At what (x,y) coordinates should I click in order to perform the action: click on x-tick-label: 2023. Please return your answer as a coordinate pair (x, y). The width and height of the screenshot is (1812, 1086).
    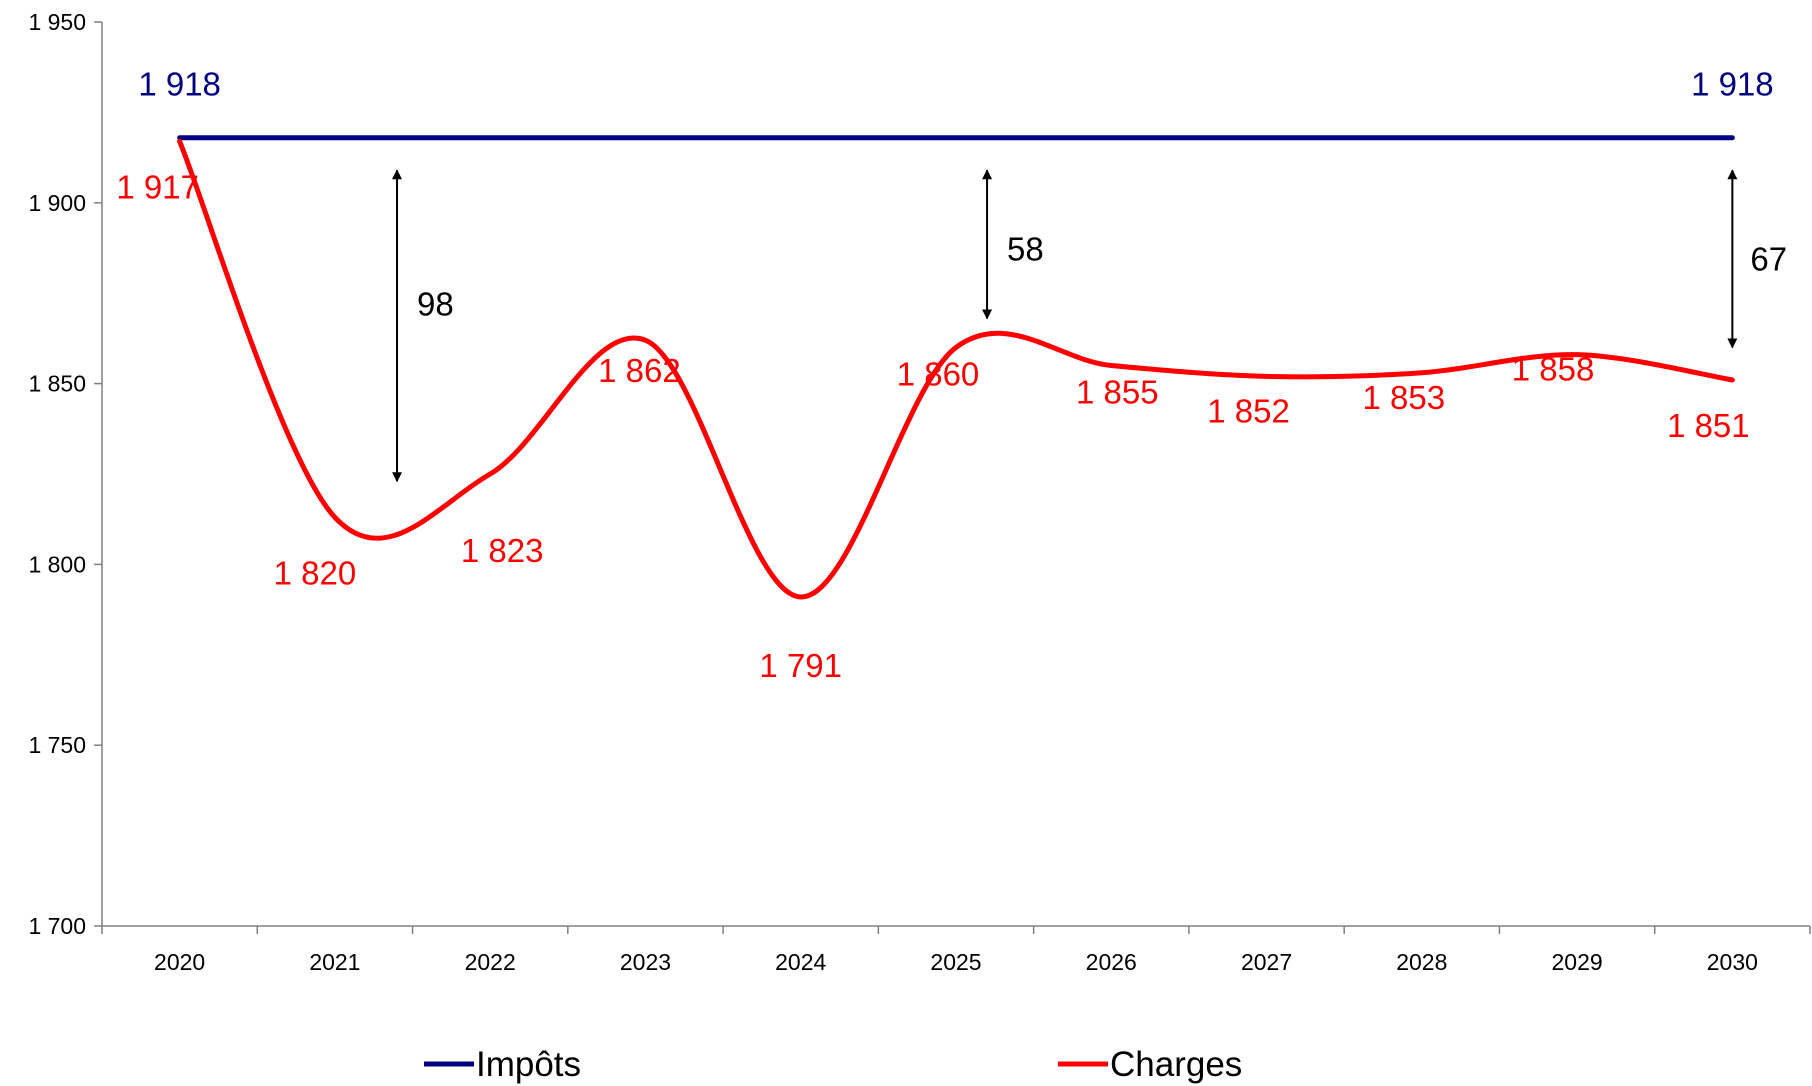
    Looking at the image, I should click on (645, 962).